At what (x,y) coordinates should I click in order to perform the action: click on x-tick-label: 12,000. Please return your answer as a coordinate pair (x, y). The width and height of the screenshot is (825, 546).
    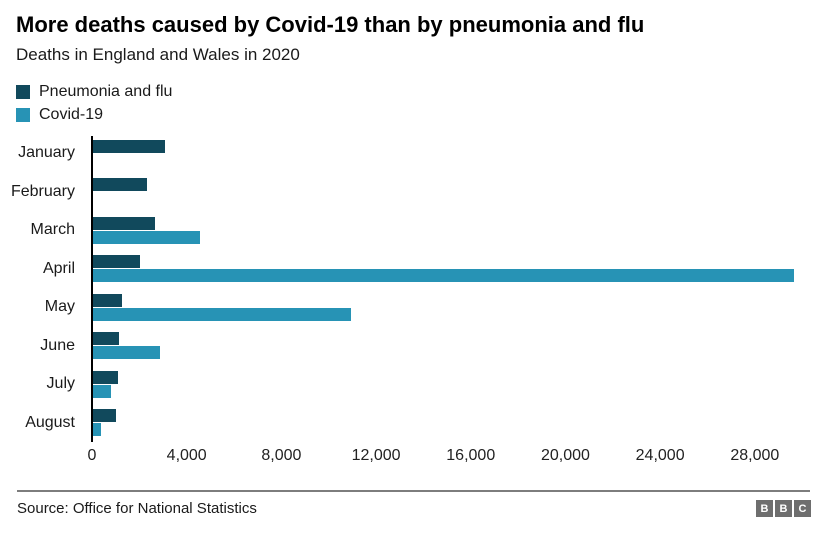
    Looking at the image, I should click on (376, 455).